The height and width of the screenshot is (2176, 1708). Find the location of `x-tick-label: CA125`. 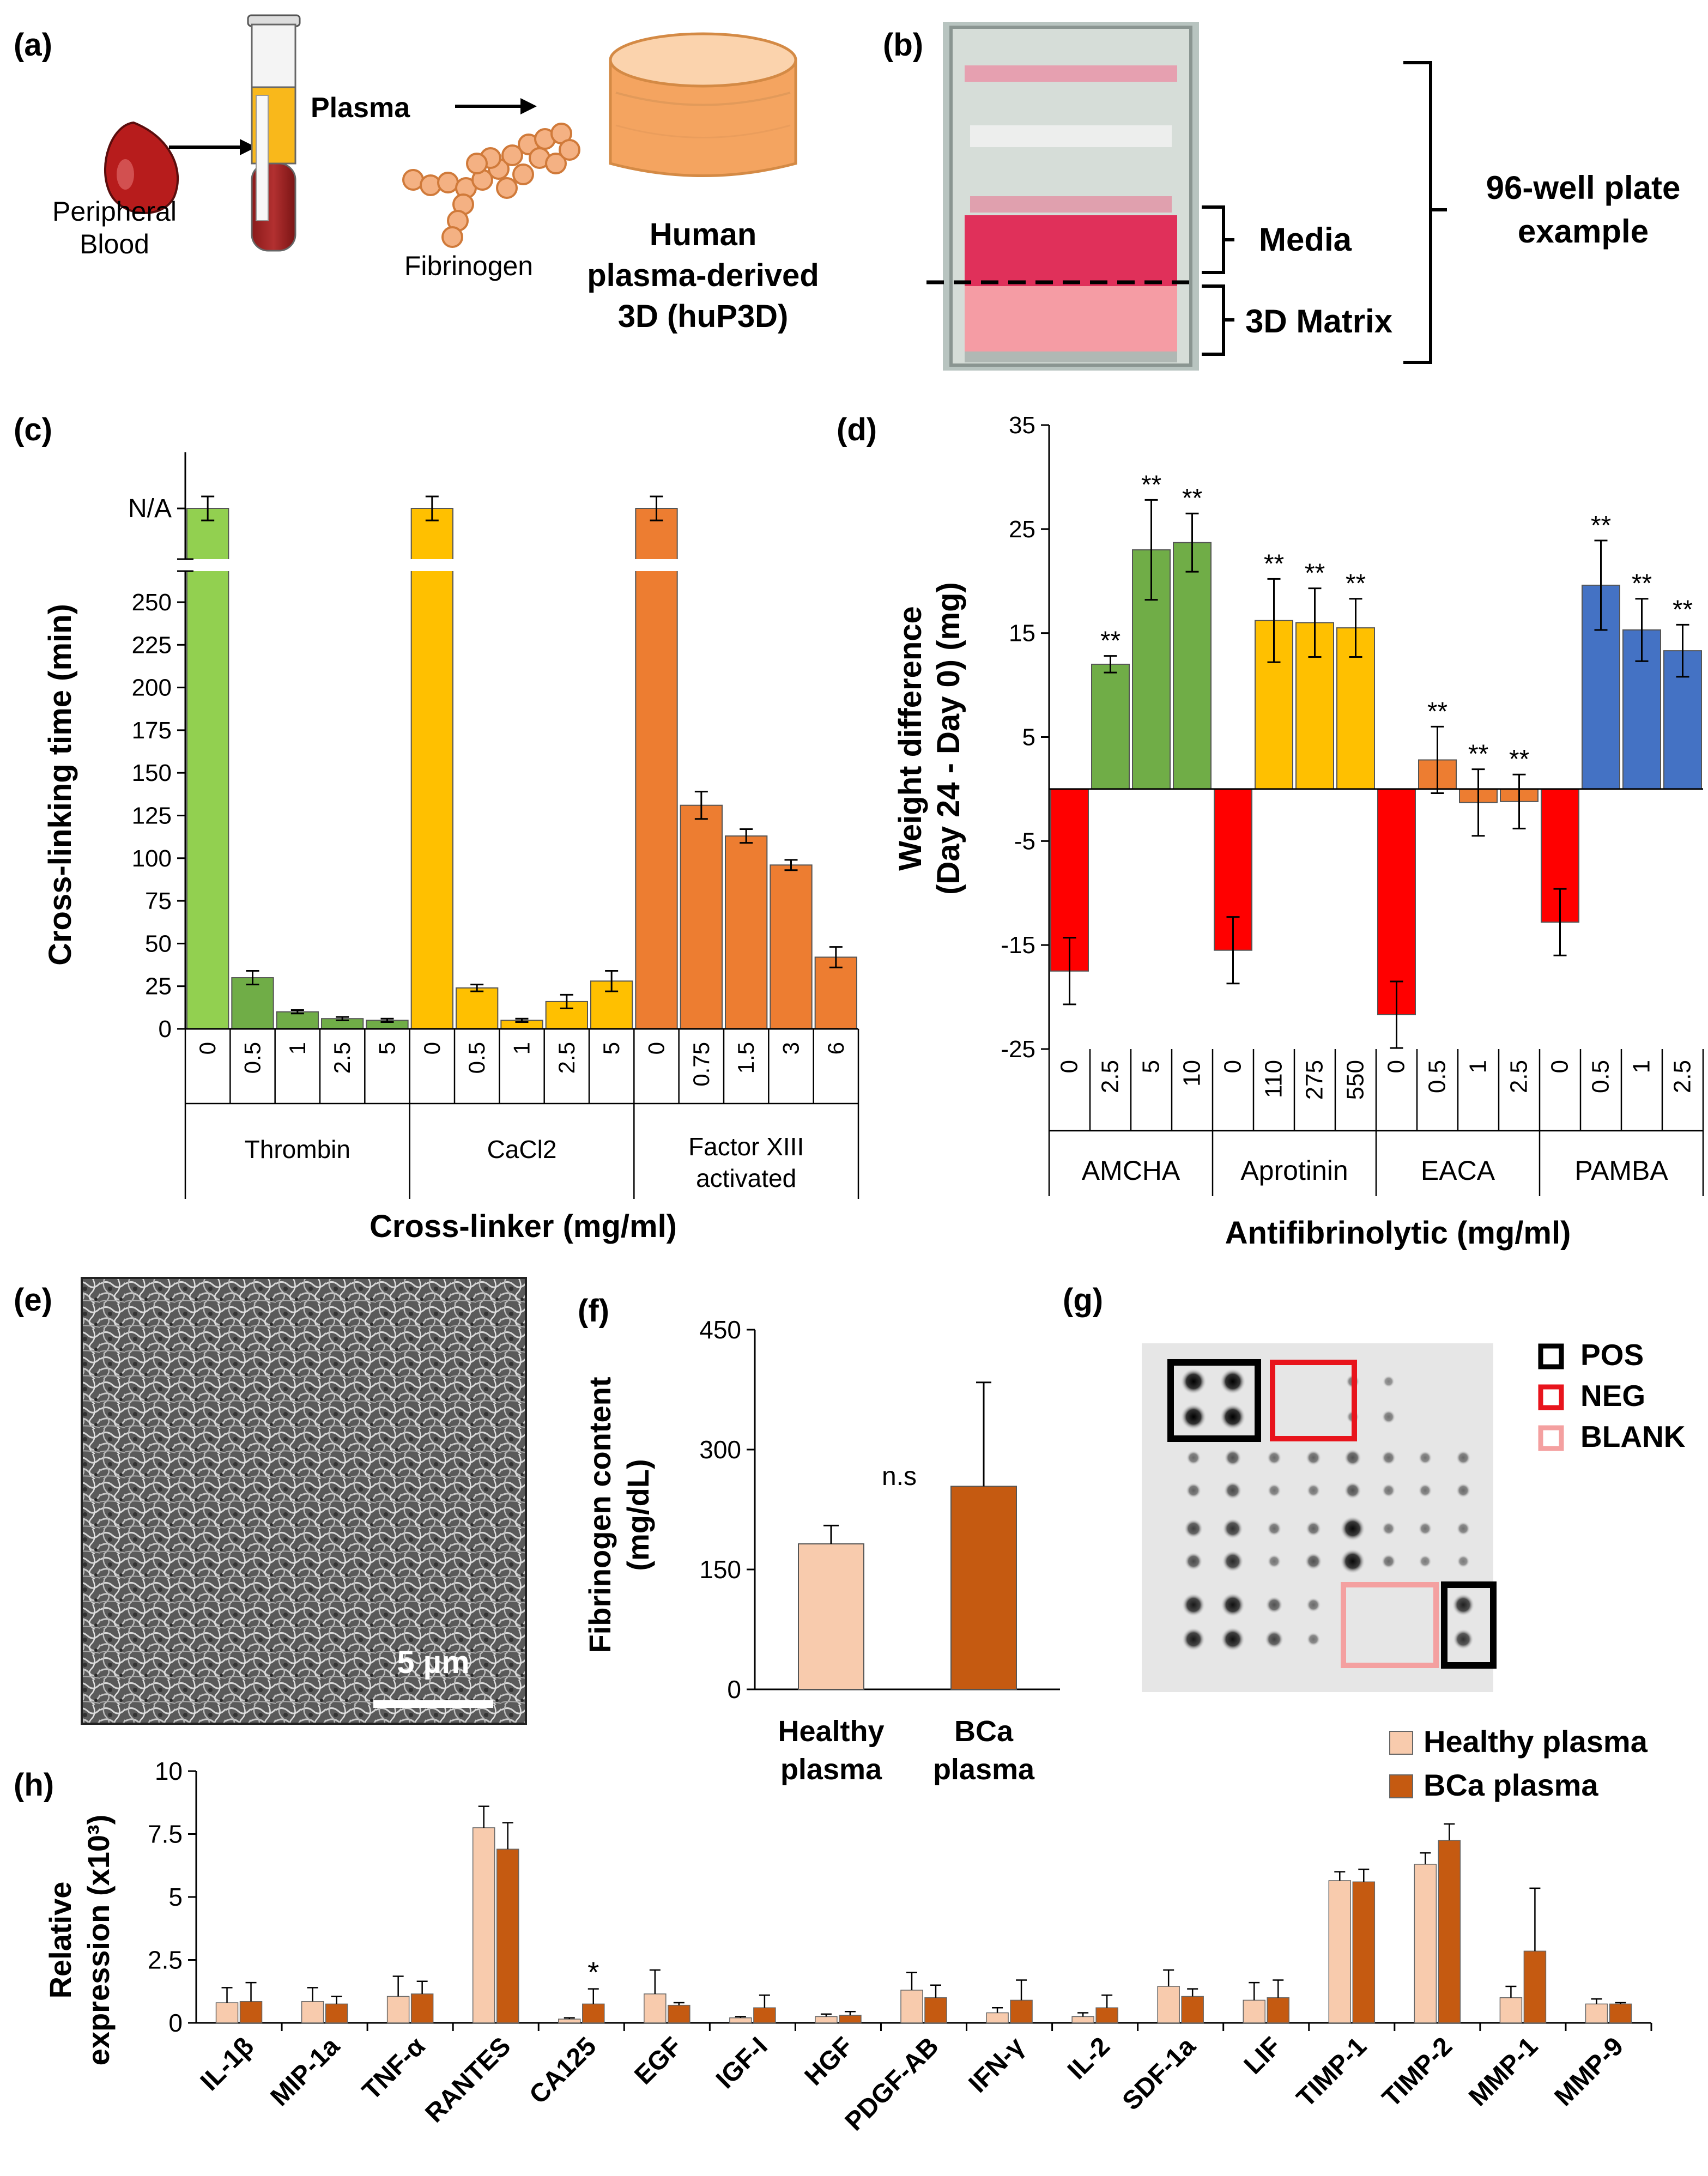

x-tick-label: CA125 is located at coordinates (563, 2071).